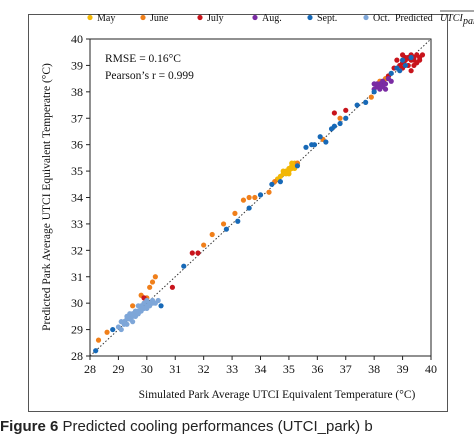  What do you see at coordinates (77, 198) in the screenshot?
I see `y-tick-label: 34` at bounding box center [77, 198].